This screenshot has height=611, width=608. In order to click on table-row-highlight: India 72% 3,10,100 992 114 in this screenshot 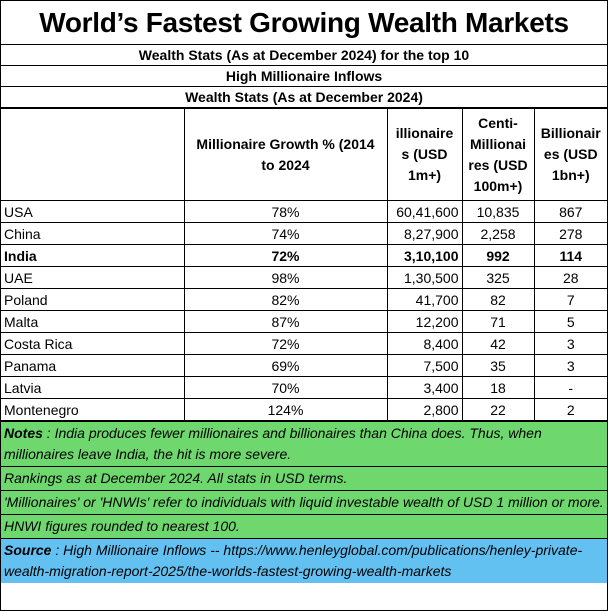, I will do `click(304, 255)`.